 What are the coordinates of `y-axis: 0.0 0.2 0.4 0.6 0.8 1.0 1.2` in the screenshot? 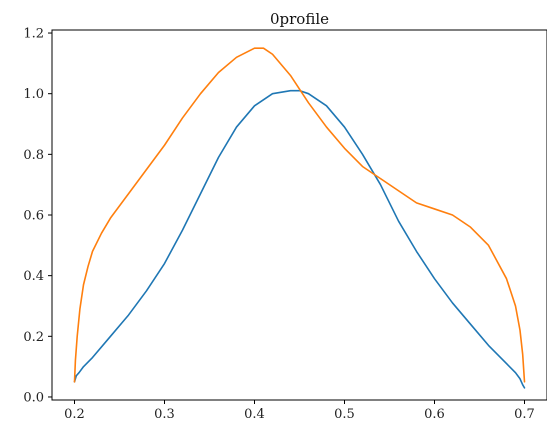 It's located at (37, 216).